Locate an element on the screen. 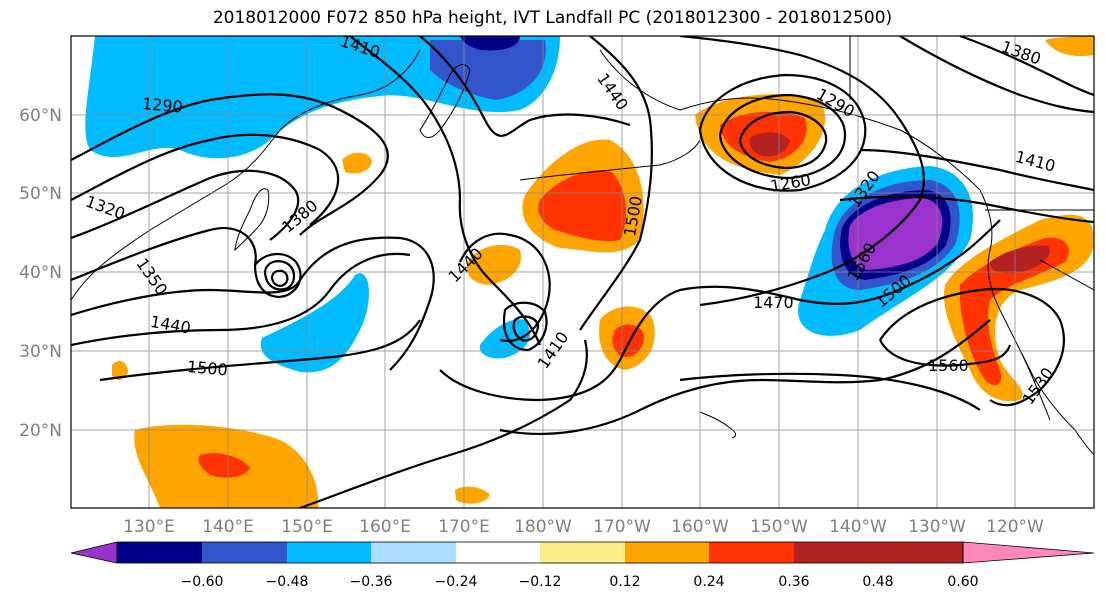  pos-anomaly-california-max is located at coordinates (1020, 259).